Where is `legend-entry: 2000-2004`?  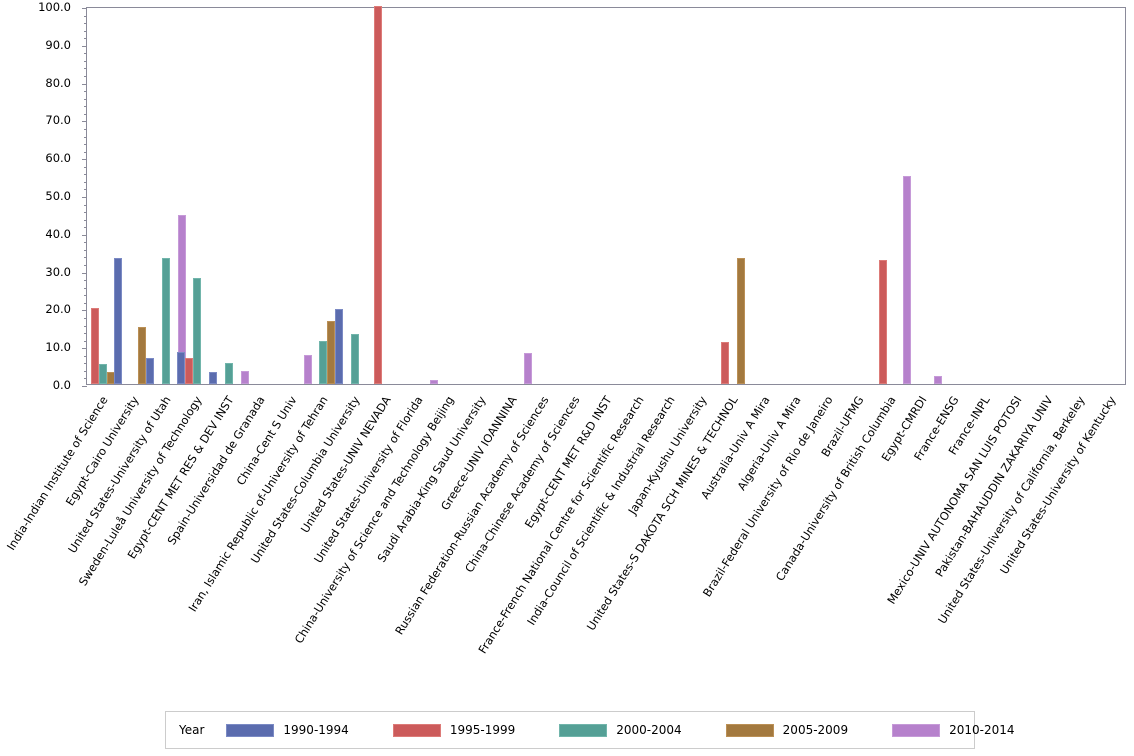
legend-entry: 2000-2004 is located at coordinates (632, 730).